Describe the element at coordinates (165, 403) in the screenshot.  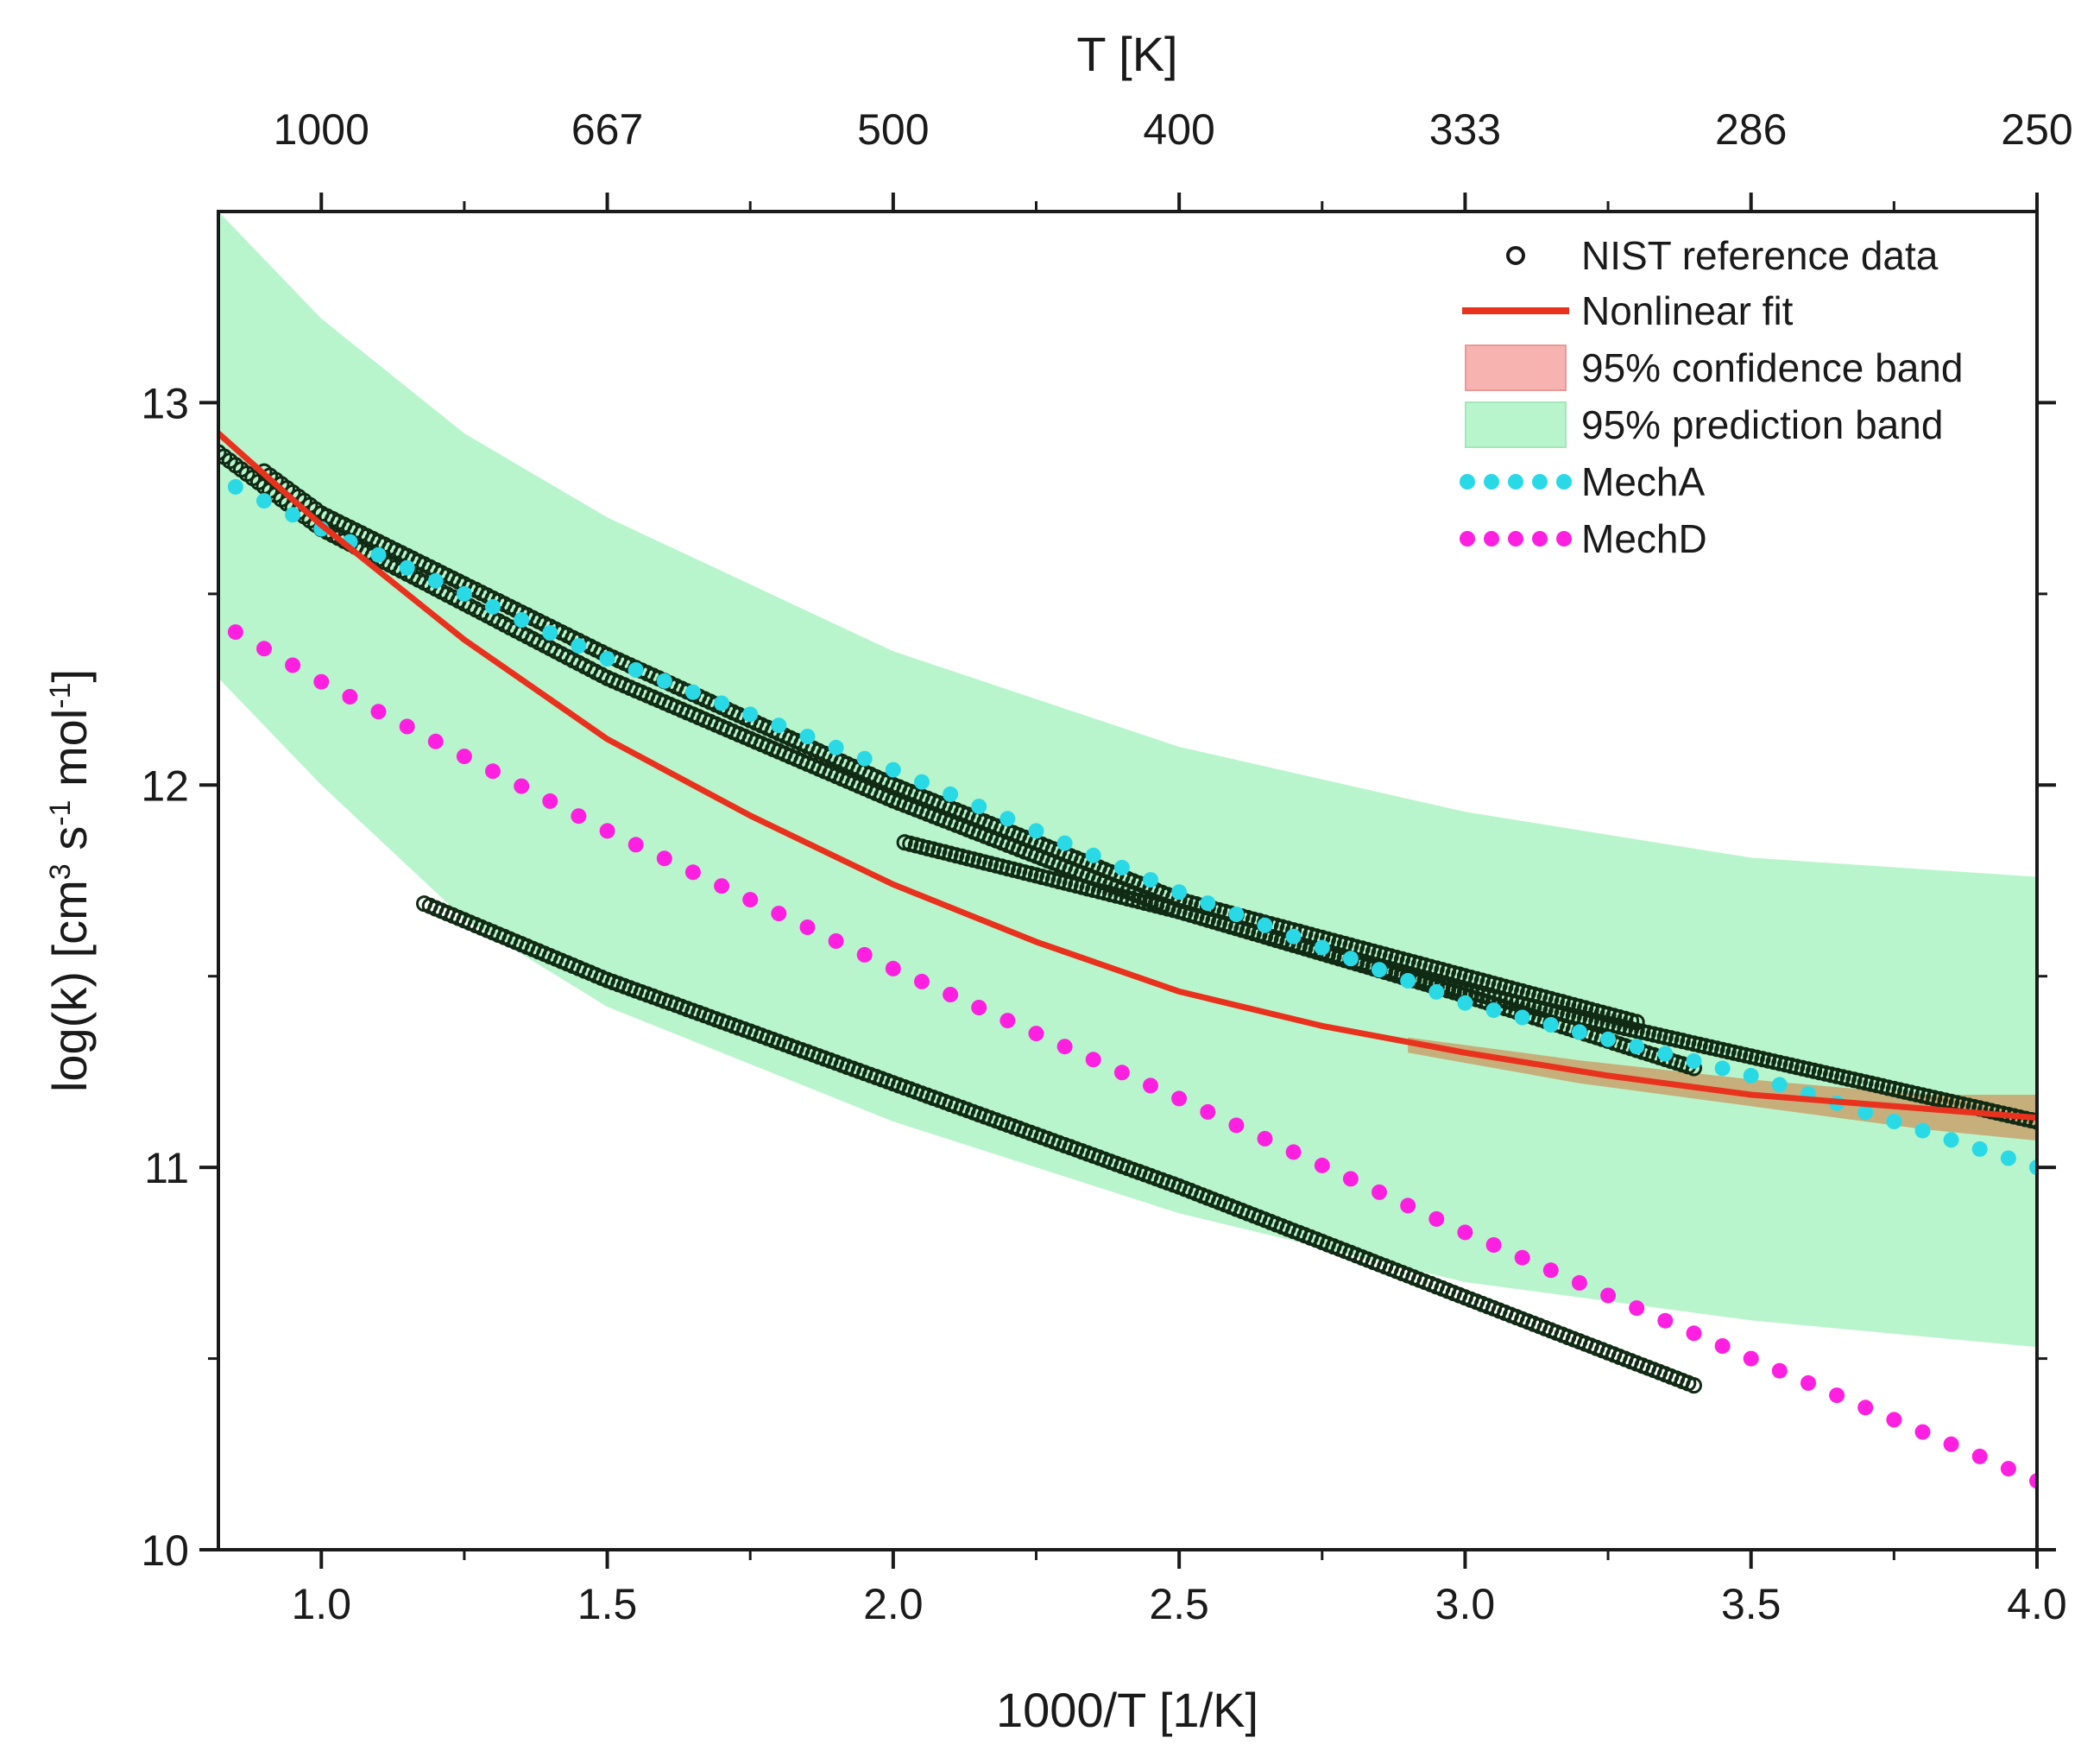
I see `y-tick-label: 13` at that location.